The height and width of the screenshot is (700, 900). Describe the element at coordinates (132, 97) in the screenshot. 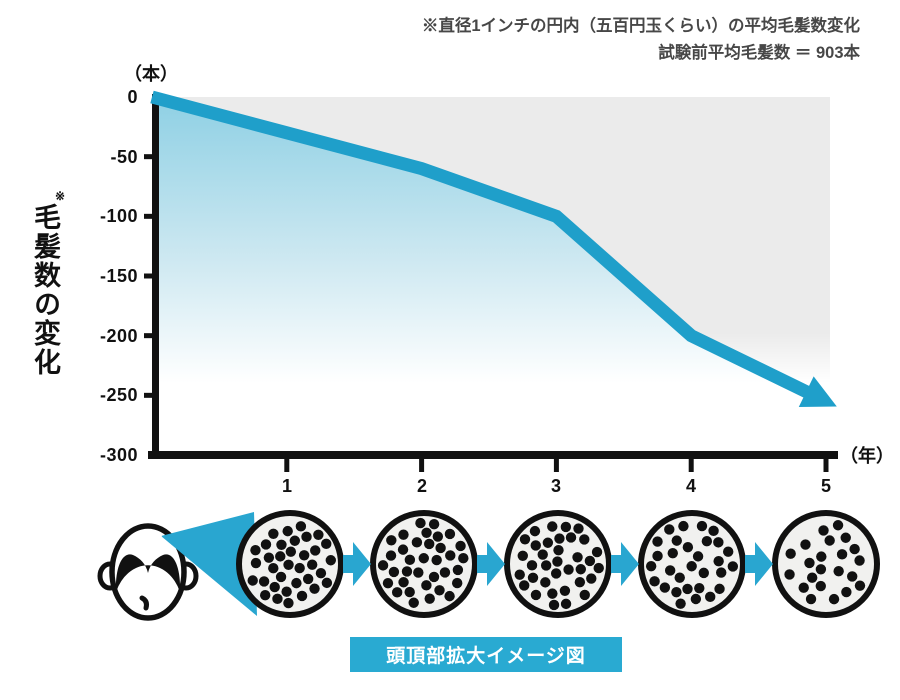

I see `y-tick-label: 0` at that location.